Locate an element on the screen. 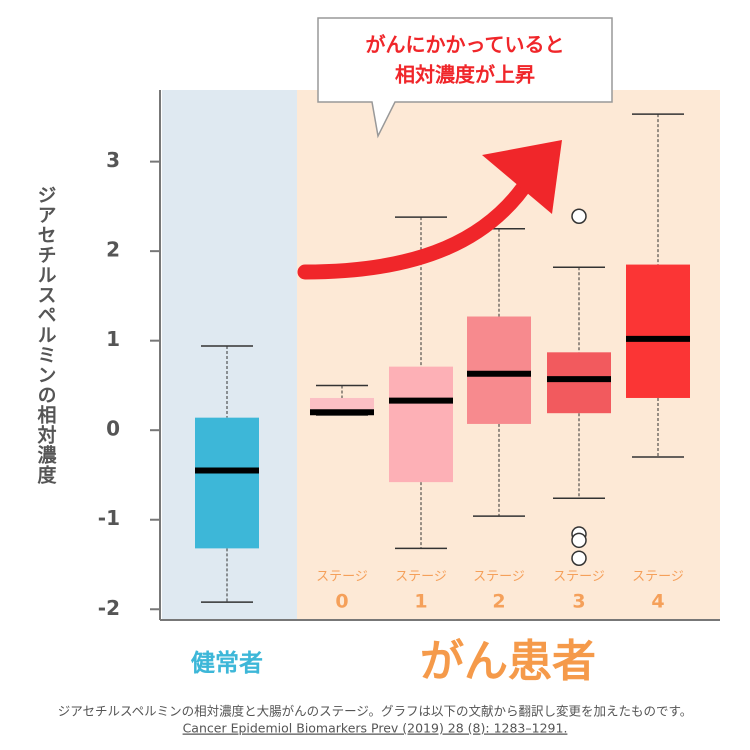 Image resolution: width=750 pixels, height=750 pixels. x-tick-label: 0 is located at coordinates (341, 602).